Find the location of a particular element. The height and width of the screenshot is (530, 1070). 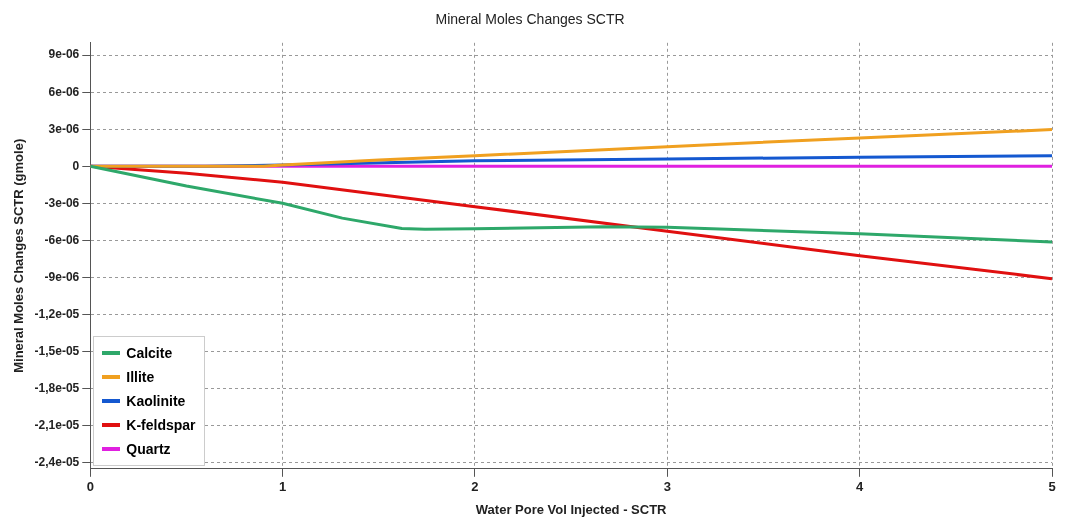

y-tick-label: -2,4e-05 is located at coordinates (57, 461).